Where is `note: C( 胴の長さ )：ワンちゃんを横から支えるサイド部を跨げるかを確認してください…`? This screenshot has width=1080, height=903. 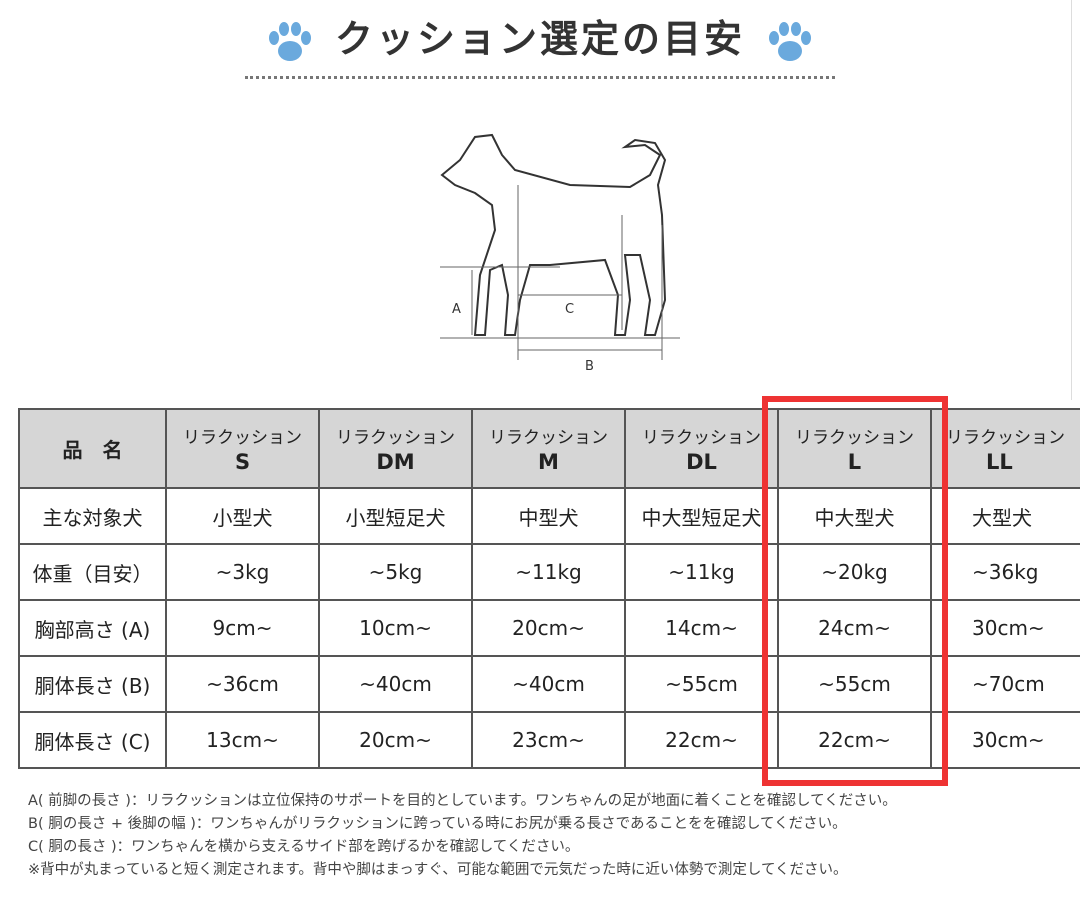
note: C( 胴の長さ )：ワンちゃんを横から支えるサイド部を跨げるかを確認してください… is located at coordinates (304, 847).